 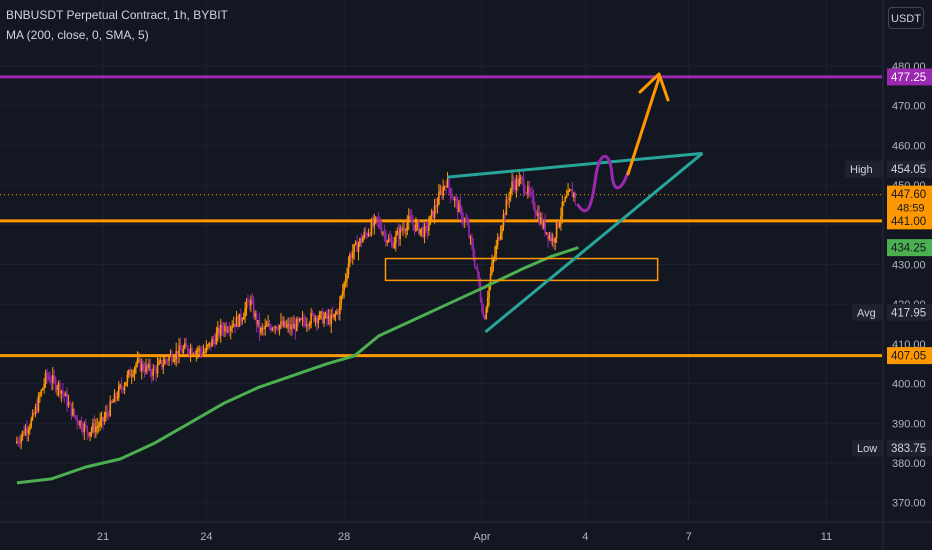 What do you see at coordinates (575, 165) in the screenshot?
I see `wedge-upper-trendline` at bounding box center [575, 165].